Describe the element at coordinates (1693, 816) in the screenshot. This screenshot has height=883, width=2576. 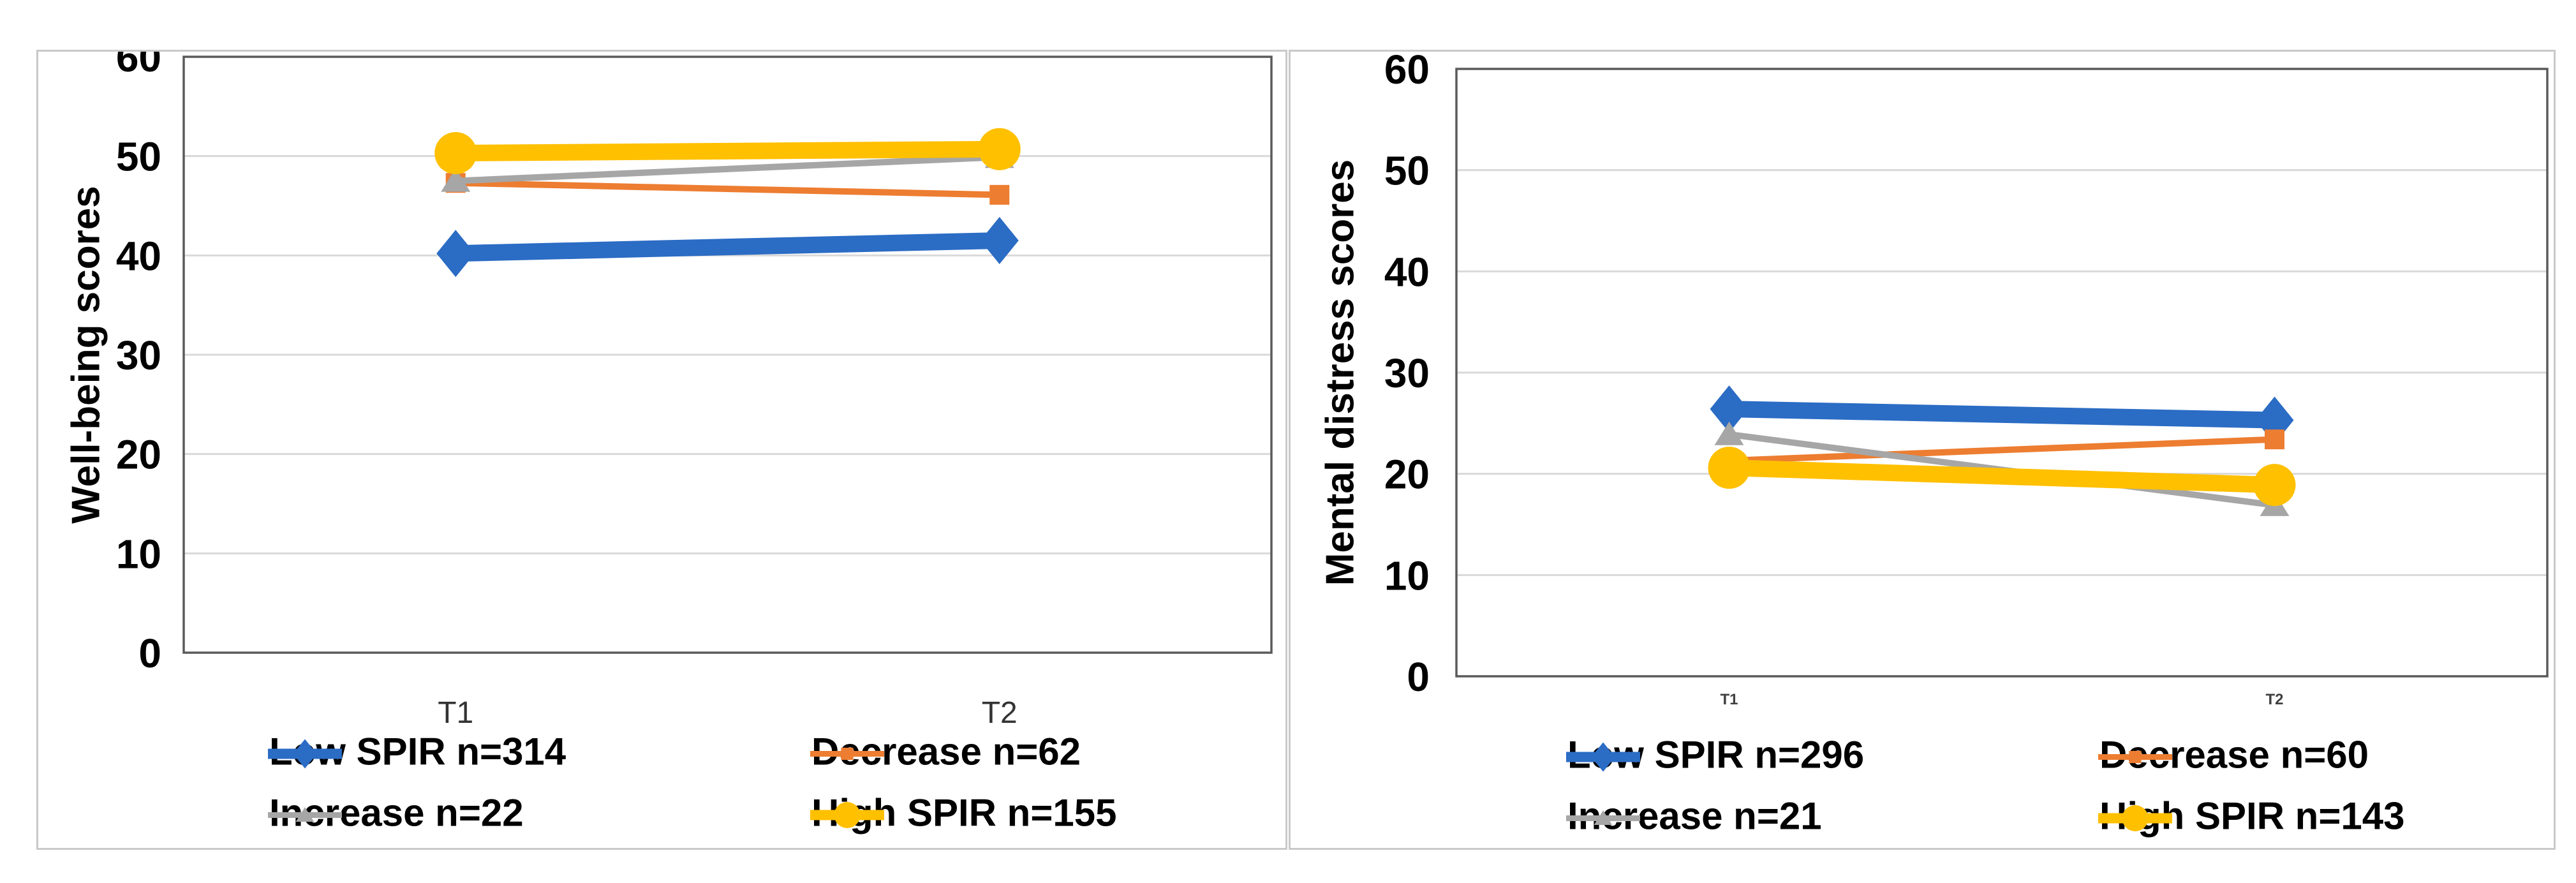
I see `legend-item: Increase n=21` at that location.